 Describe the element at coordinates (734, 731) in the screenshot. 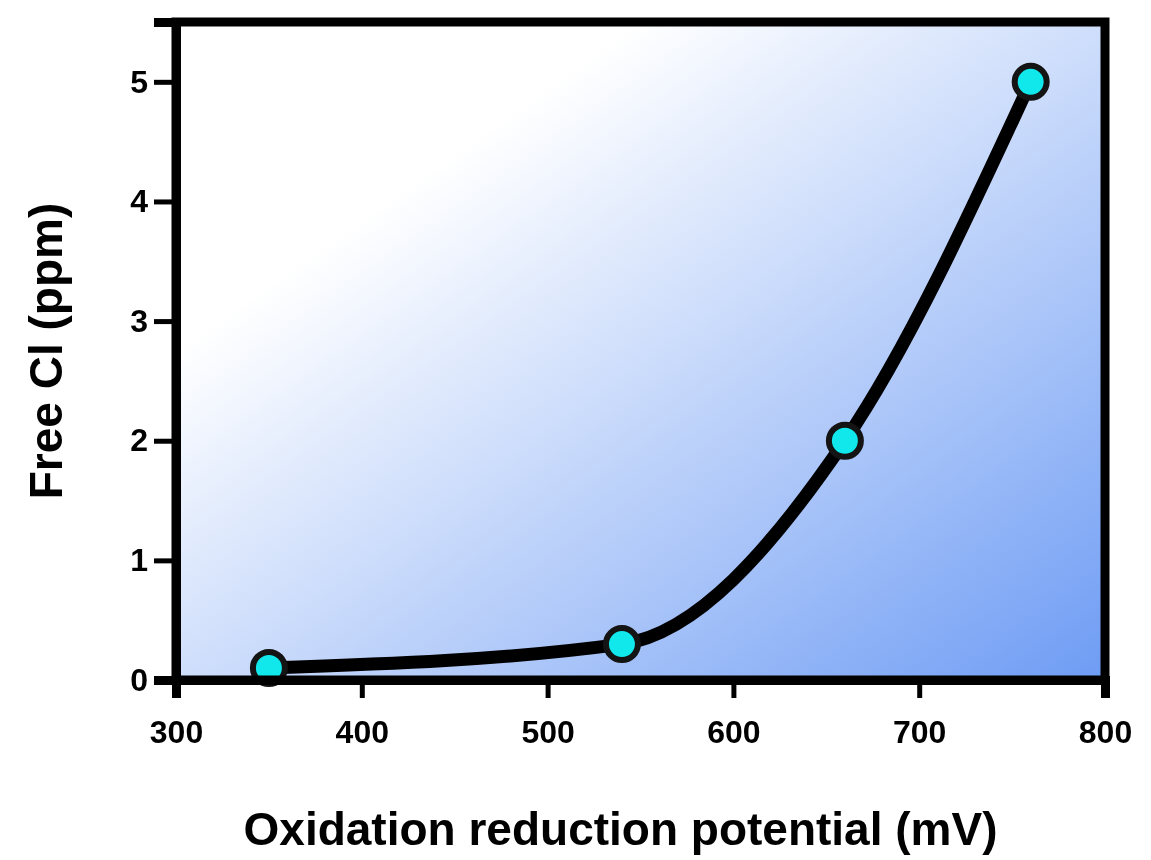

I see `x-tick-label: 600` at that location.